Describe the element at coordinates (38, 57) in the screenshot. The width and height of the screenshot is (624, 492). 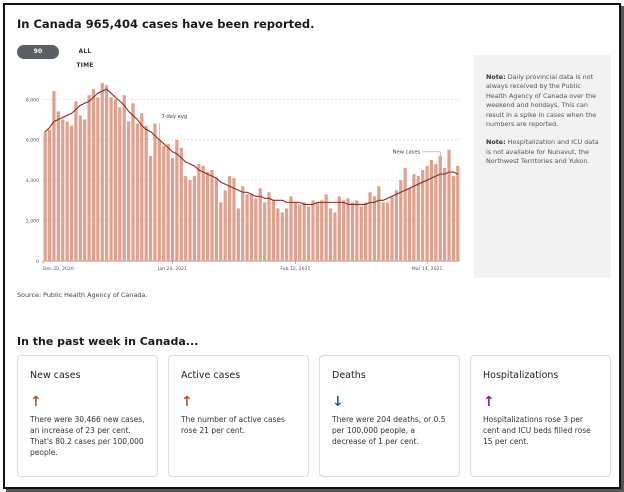
I see `range-toggle-90-days: 90 DAYS` at that location.